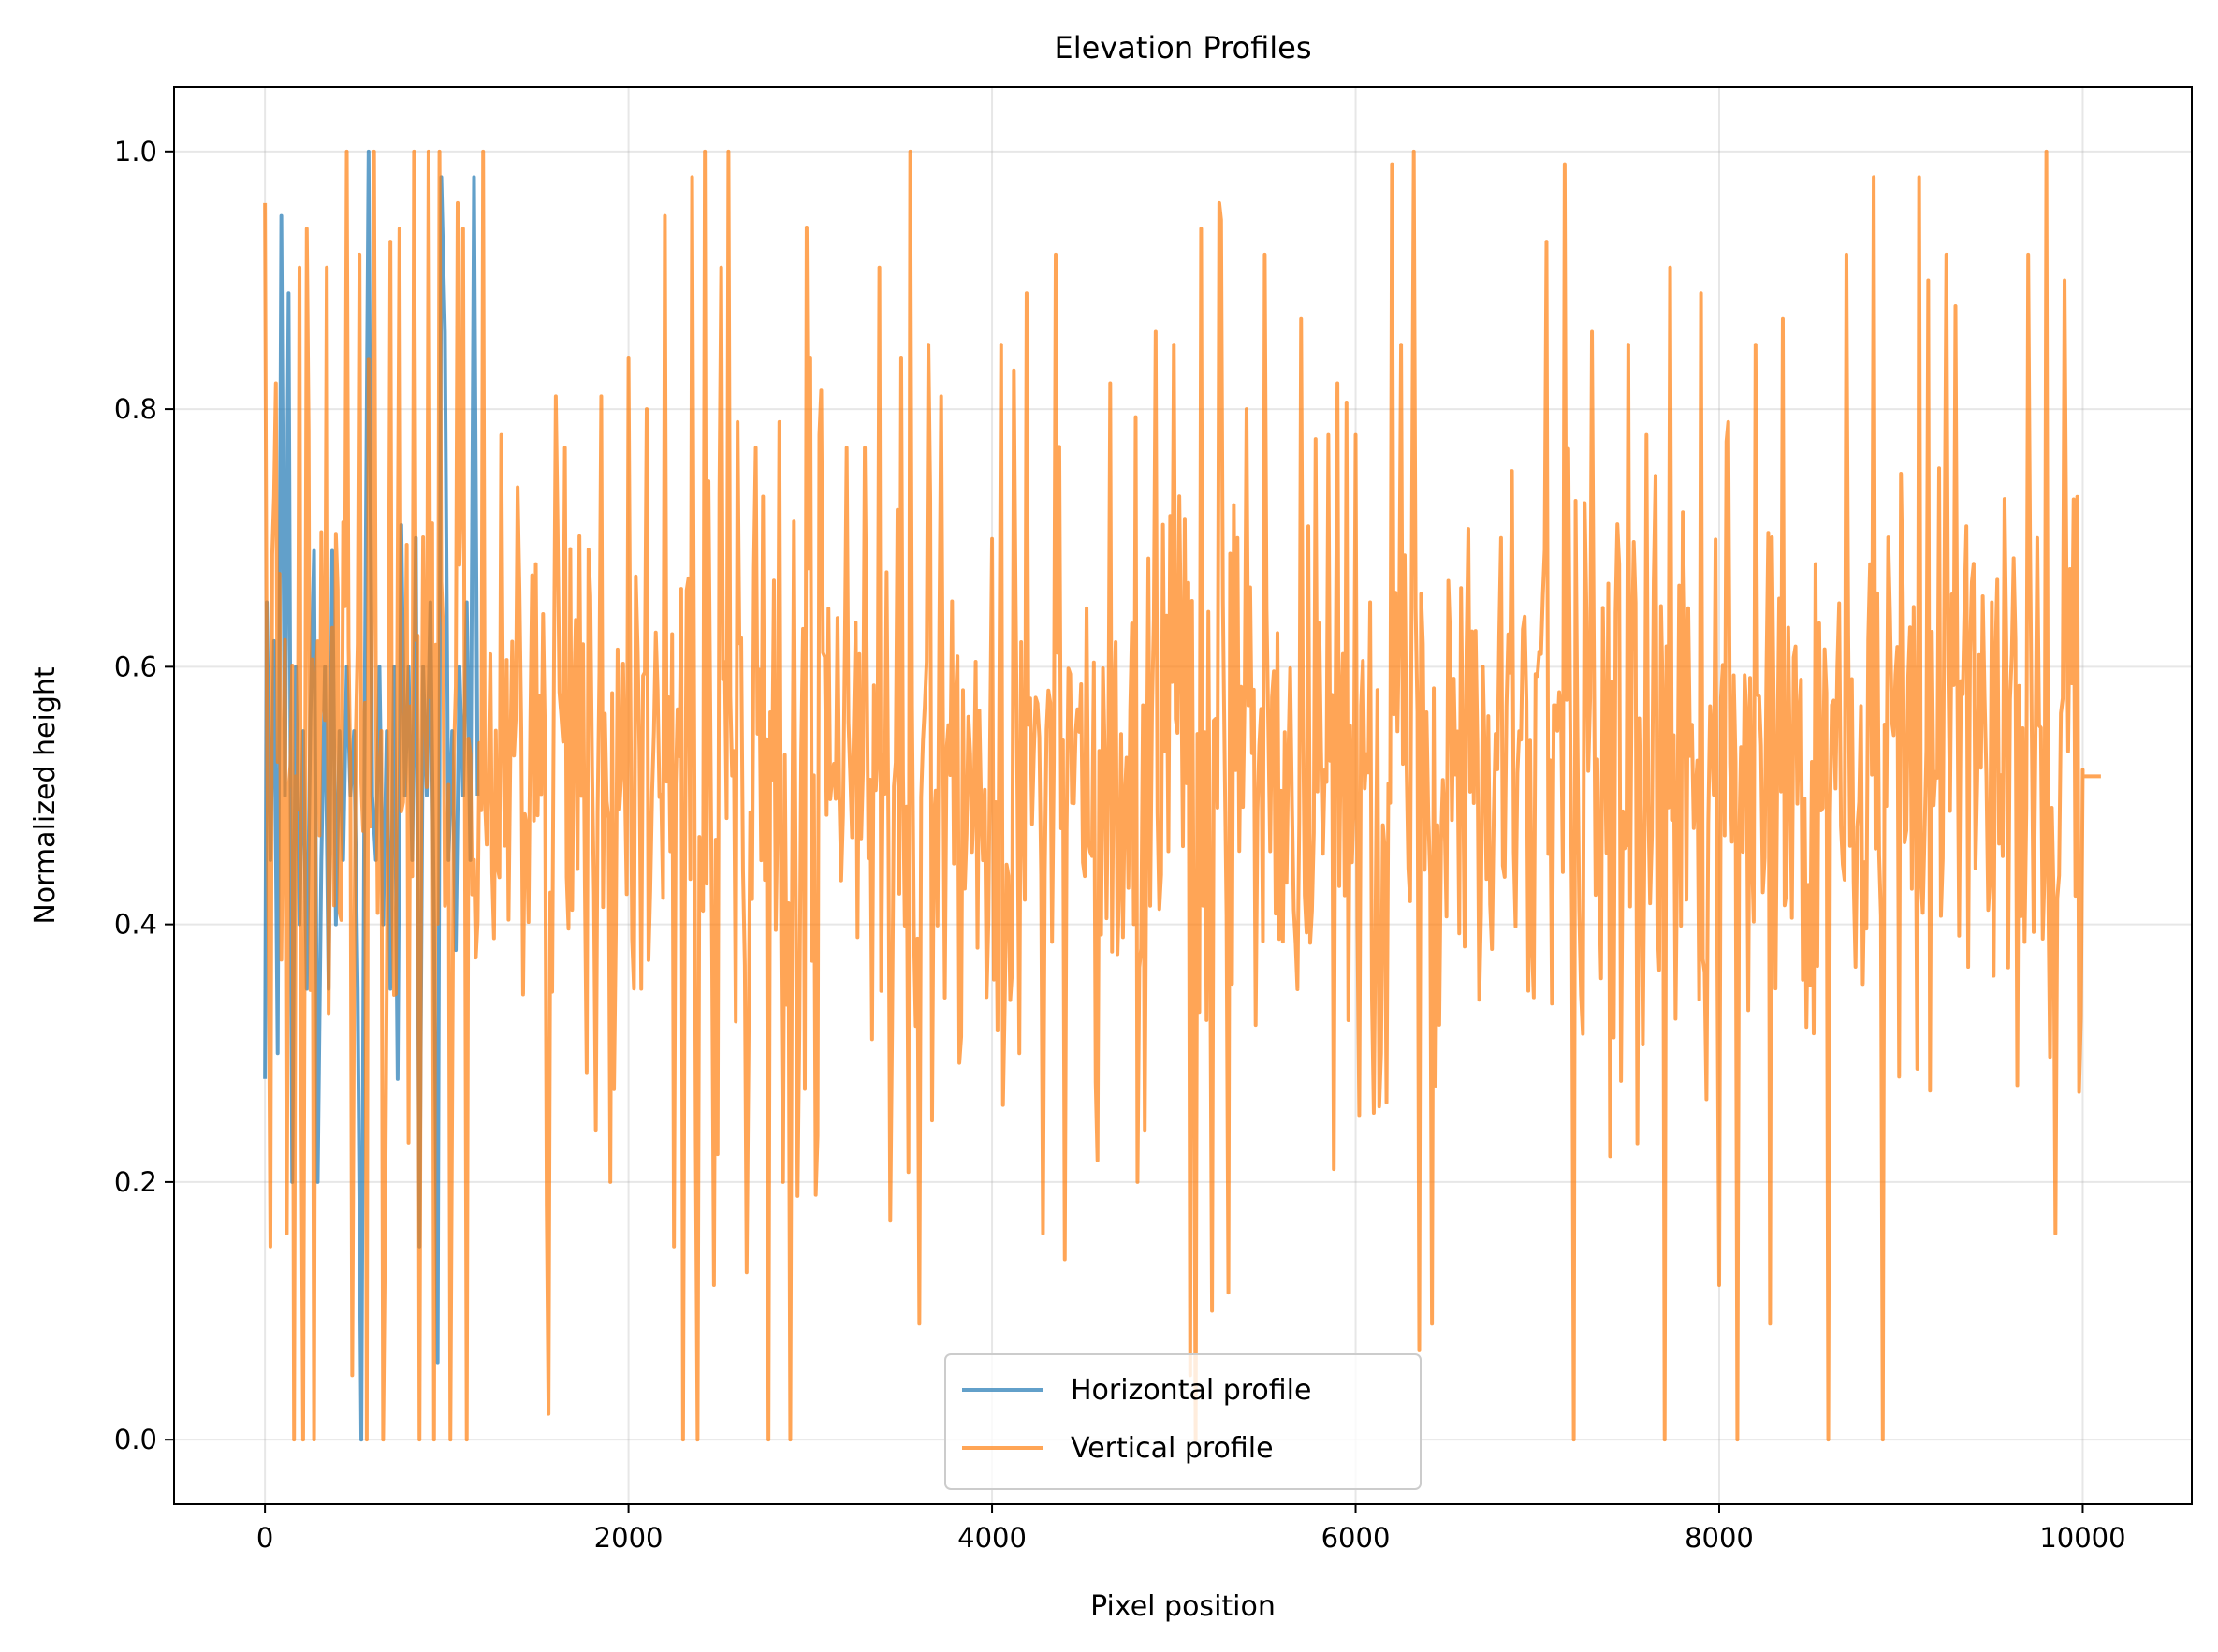 This screenshot has height=1652, width=2218. Describe the element at coordinates (1720, 1538) in the screenshot. I see `x-tick-label: 8000` at that location.